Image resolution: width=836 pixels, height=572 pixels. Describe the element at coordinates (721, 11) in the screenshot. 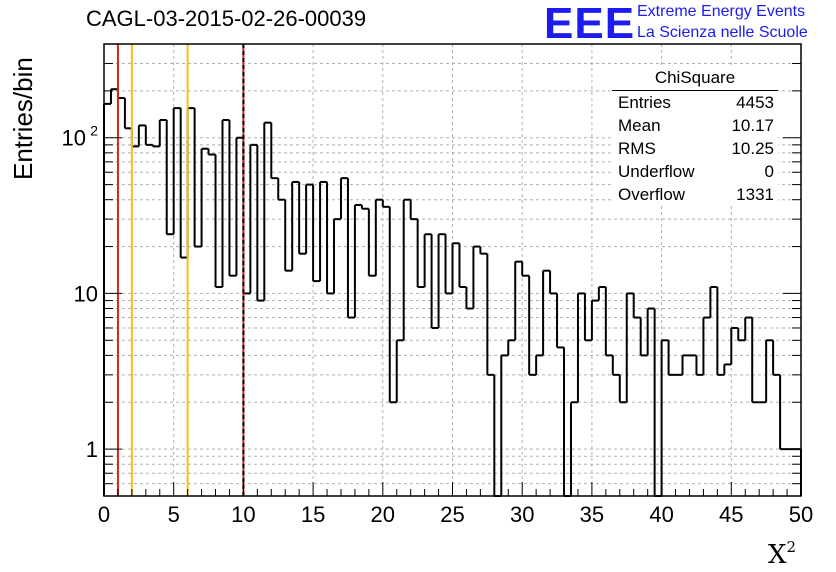

I see `org-name: Extreme Energy Events` at that location.